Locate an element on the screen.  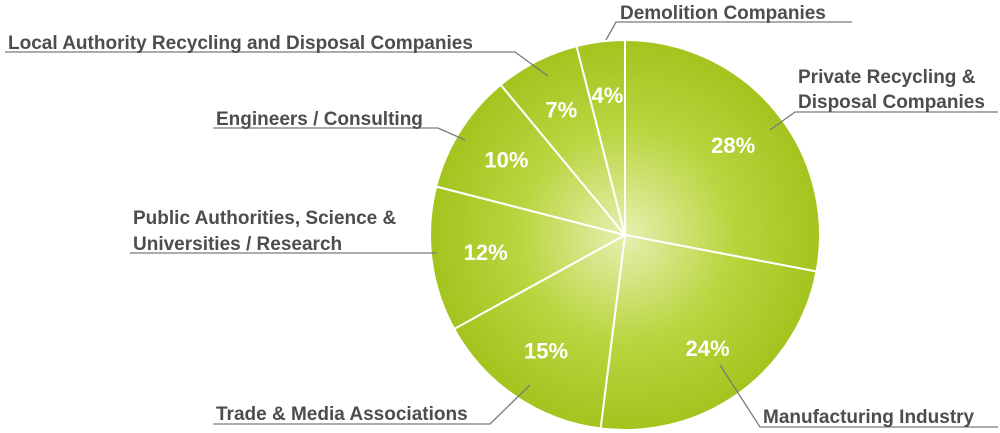
leader-line-trade is located at coordinates (372, 404).